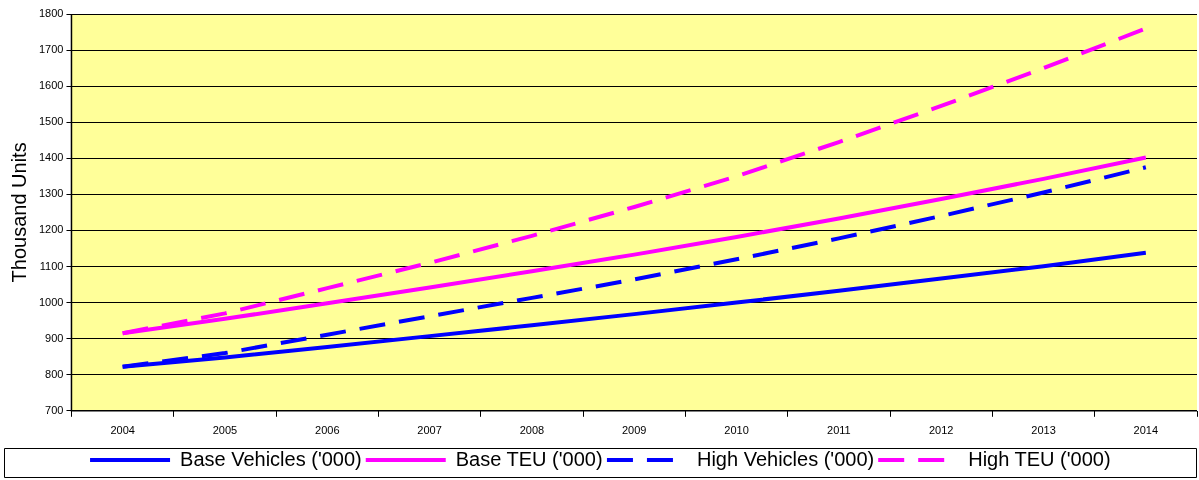 This screenshot has height=480, width=1199. What do you see at coordinates (941, 430) in the screenshot?
I see `x-tick-label: 2012` at bounding box center [941, 430].